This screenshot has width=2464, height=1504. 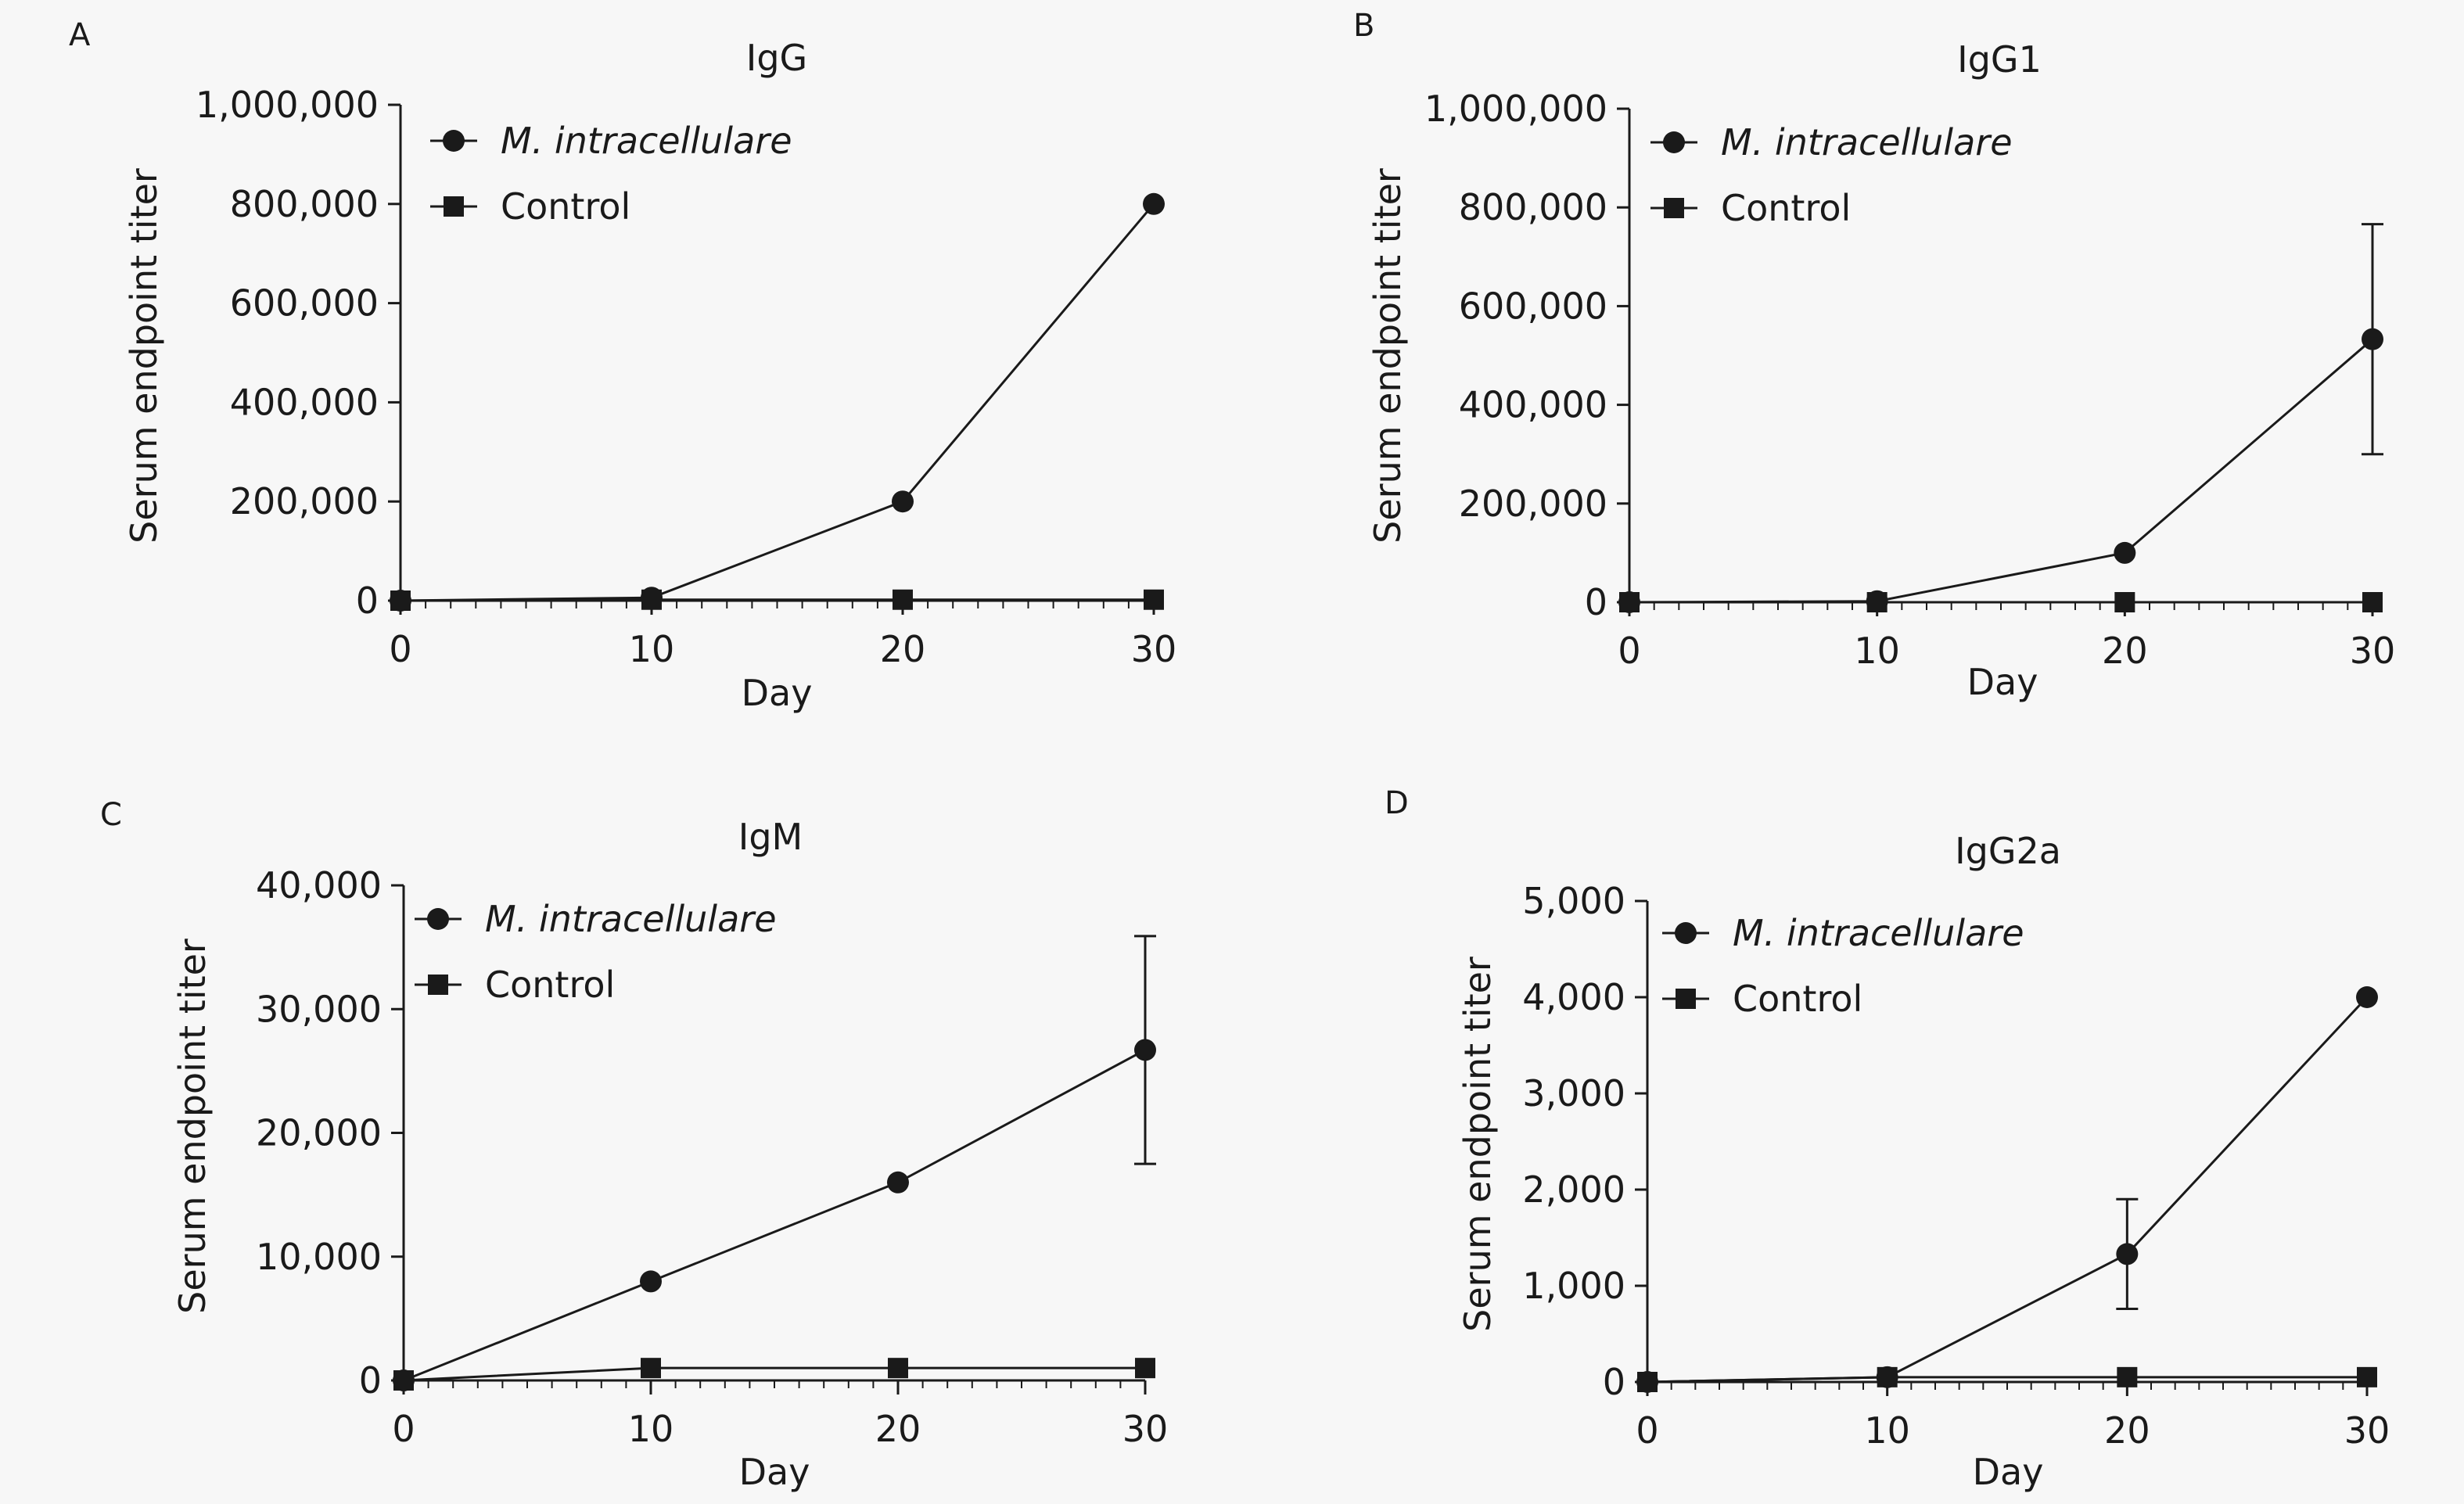 What do you see at coordinates (1397, 803) in the screenshot?
I see `panel-letter: D` at bounding box center [1397, 803].